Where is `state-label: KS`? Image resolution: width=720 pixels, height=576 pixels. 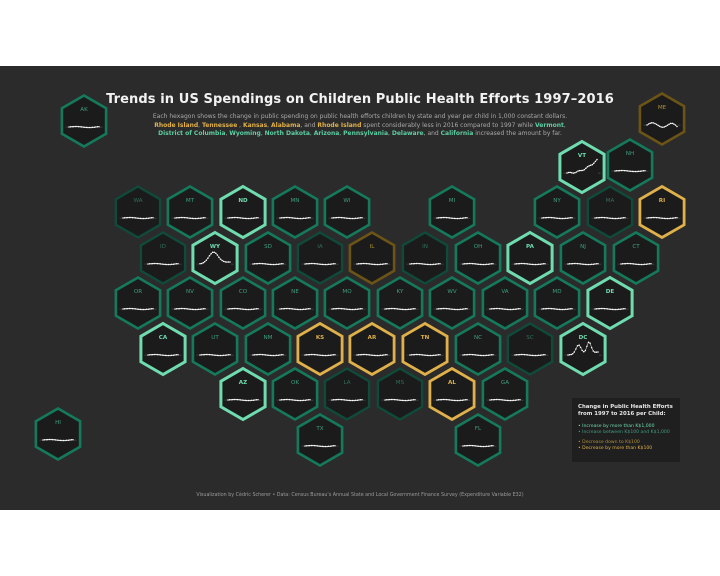
state-label: KS is located at coordinates (320, 338).